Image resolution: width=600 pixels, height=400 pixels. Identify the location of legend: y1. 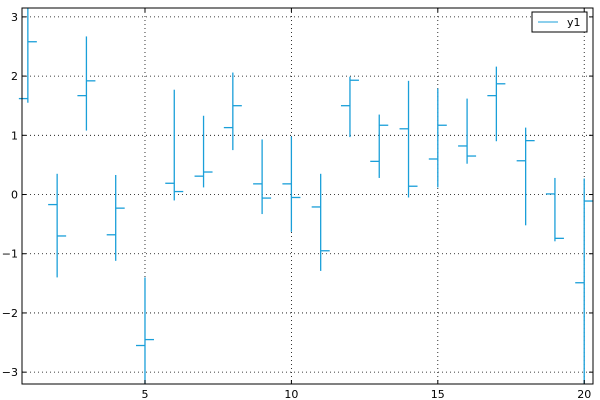
(559, 22).